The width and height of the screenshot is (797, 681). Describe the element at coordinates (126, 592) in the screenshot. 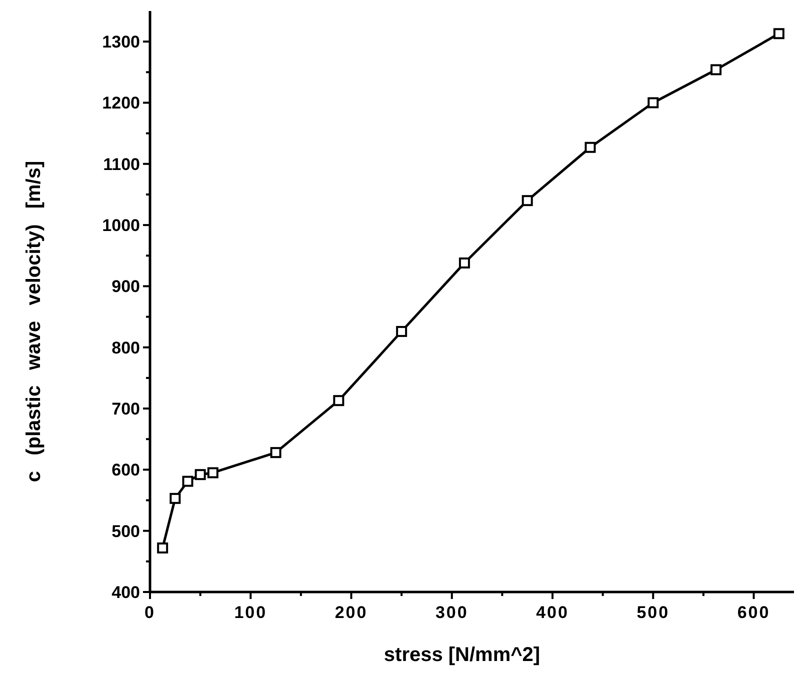

I see `y-tick-label: 400` at that location.